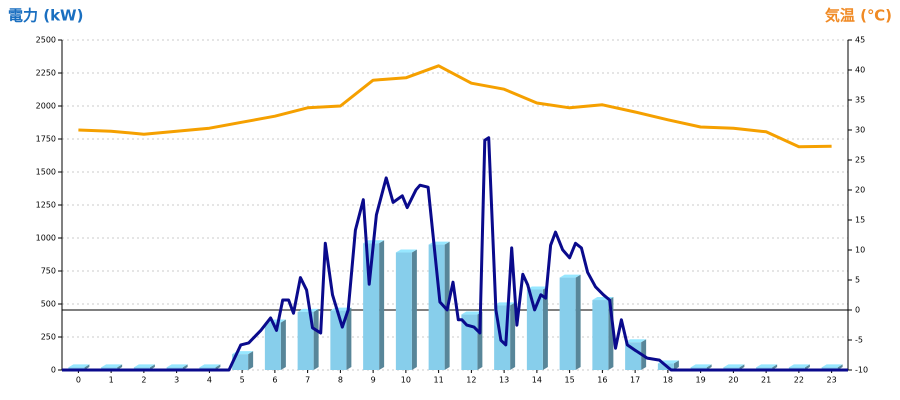 This screenshot has width=900, height=400. I want to click on y-tick-label: 2250, so click(46, 73).